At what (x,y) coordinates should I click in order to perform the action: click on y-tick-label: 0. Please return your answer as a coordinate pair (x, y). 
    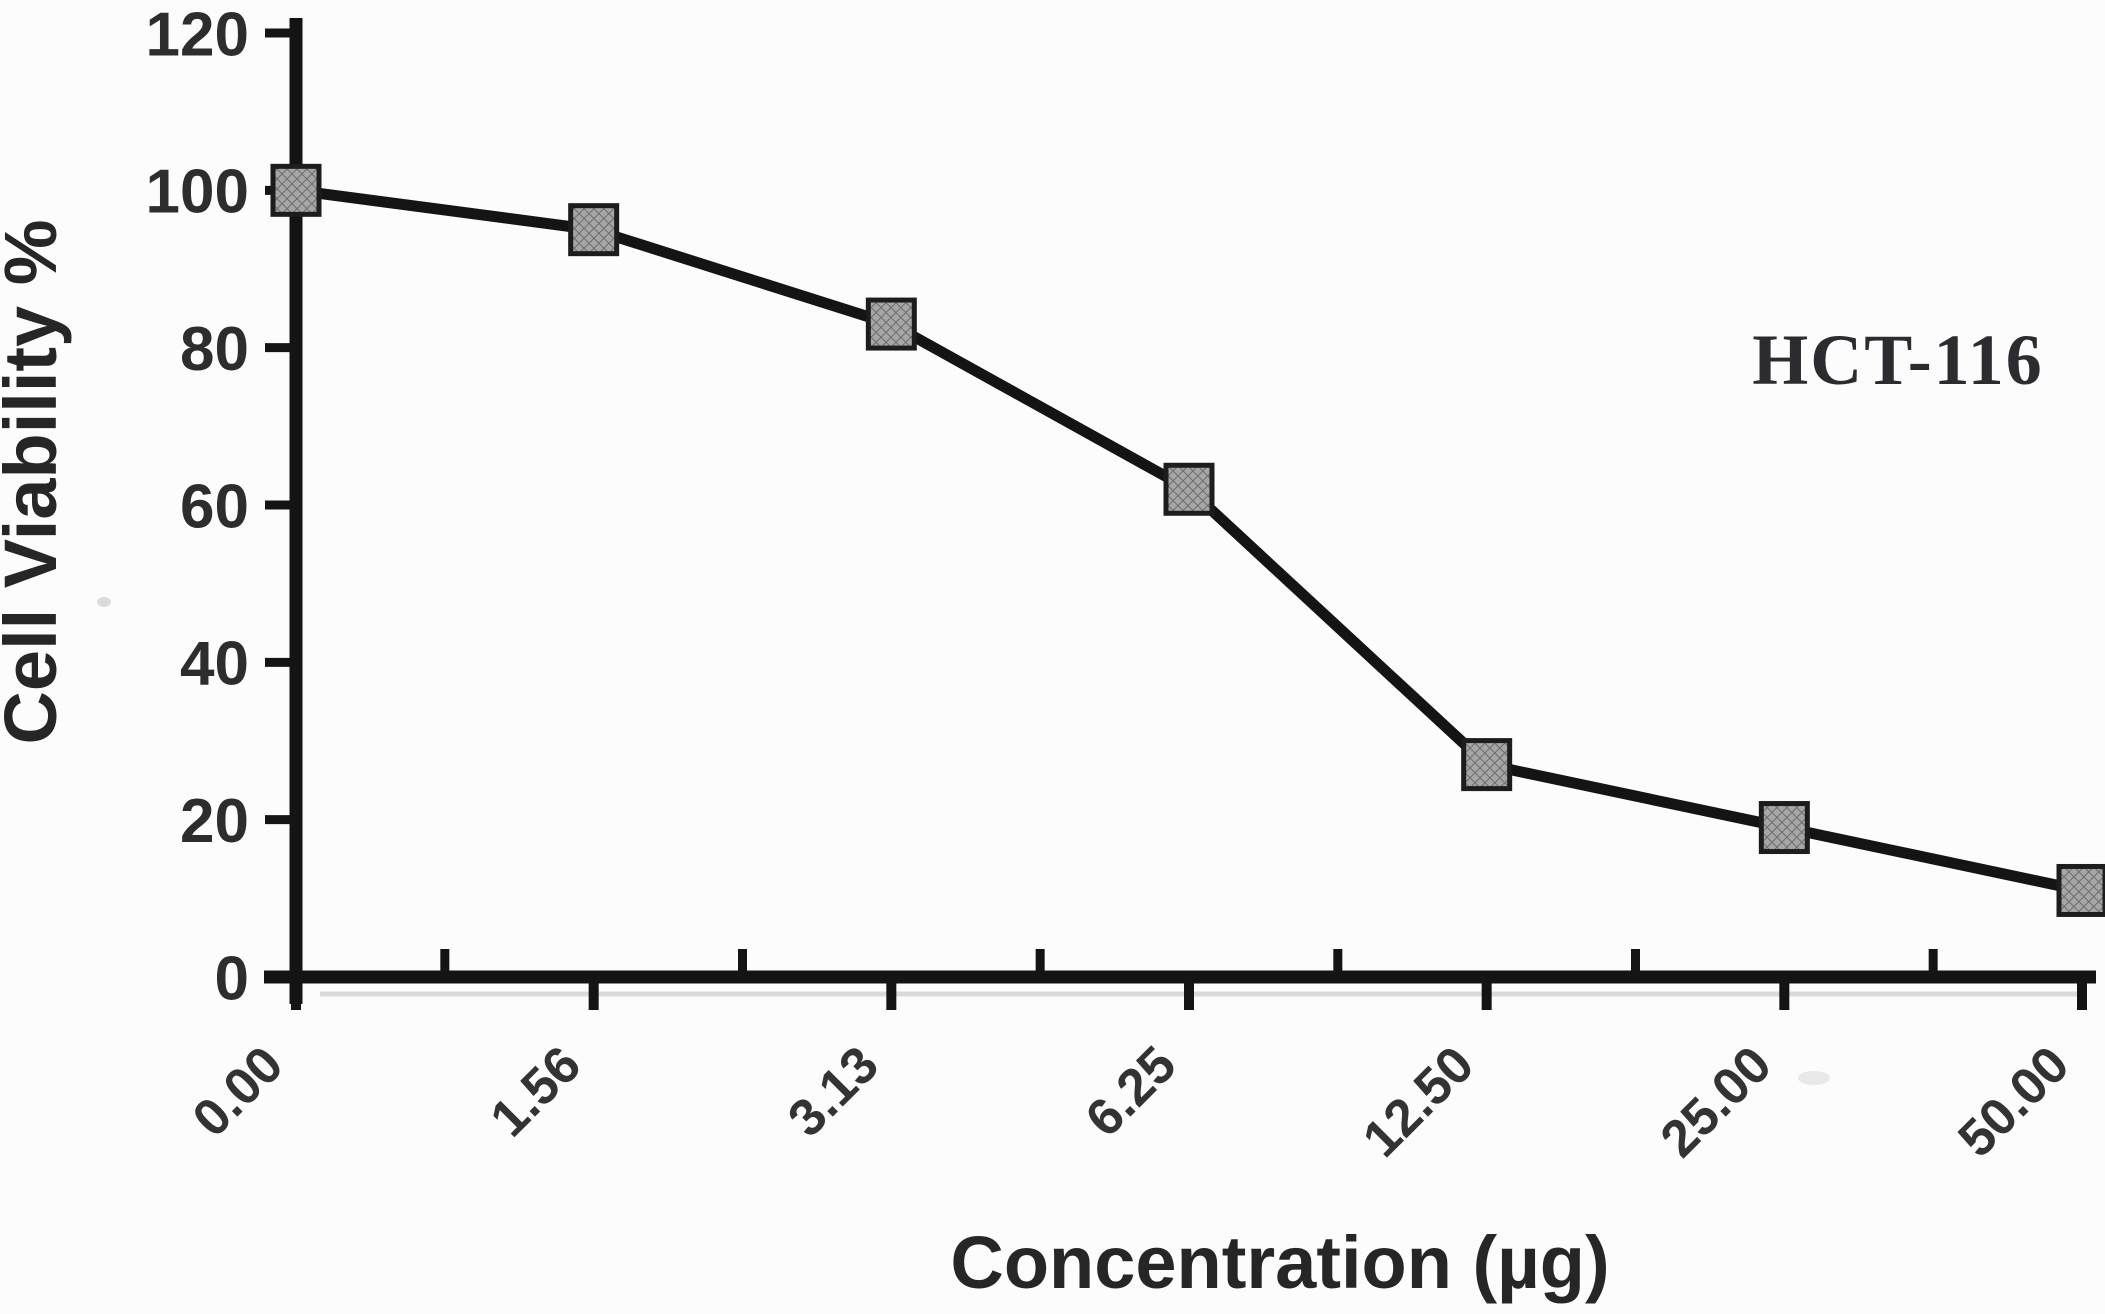
    Looking at the image, I should click on (232, 978).